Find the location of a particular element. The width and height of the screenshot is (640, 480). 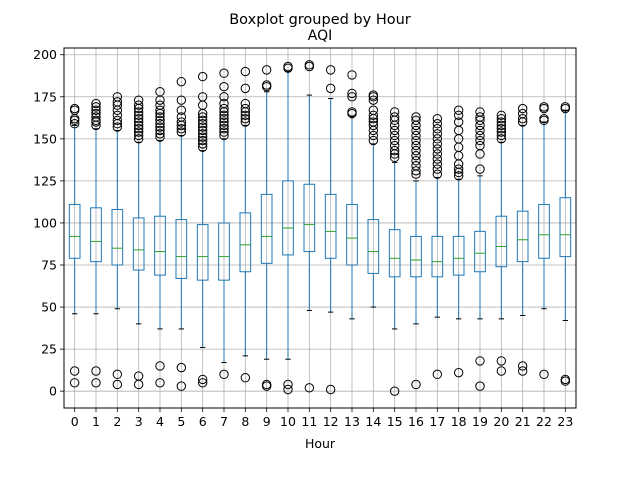

y-tick-label-8: 200 is located at coordinates (45, 54).